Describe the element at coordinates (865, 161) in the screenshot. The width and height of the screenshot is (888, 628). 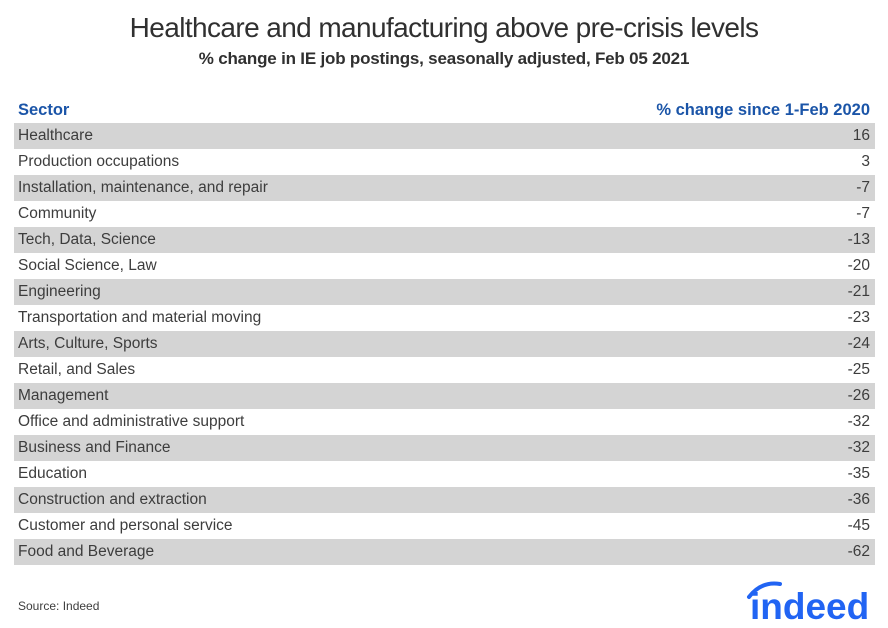
I see `value-cell: 3` at that location.